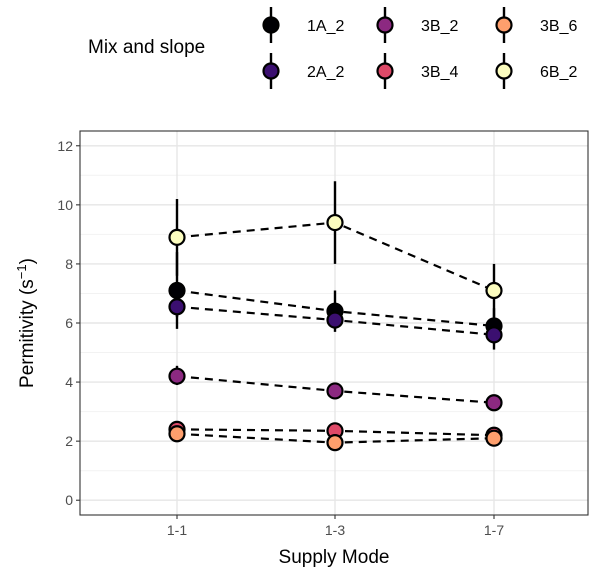 This screenshot has width=590, height=575. What do you see at coordinates (494, 530) in the screenshot?
I see `x-tick-label: 1-7` at bounding box center [494, 530].